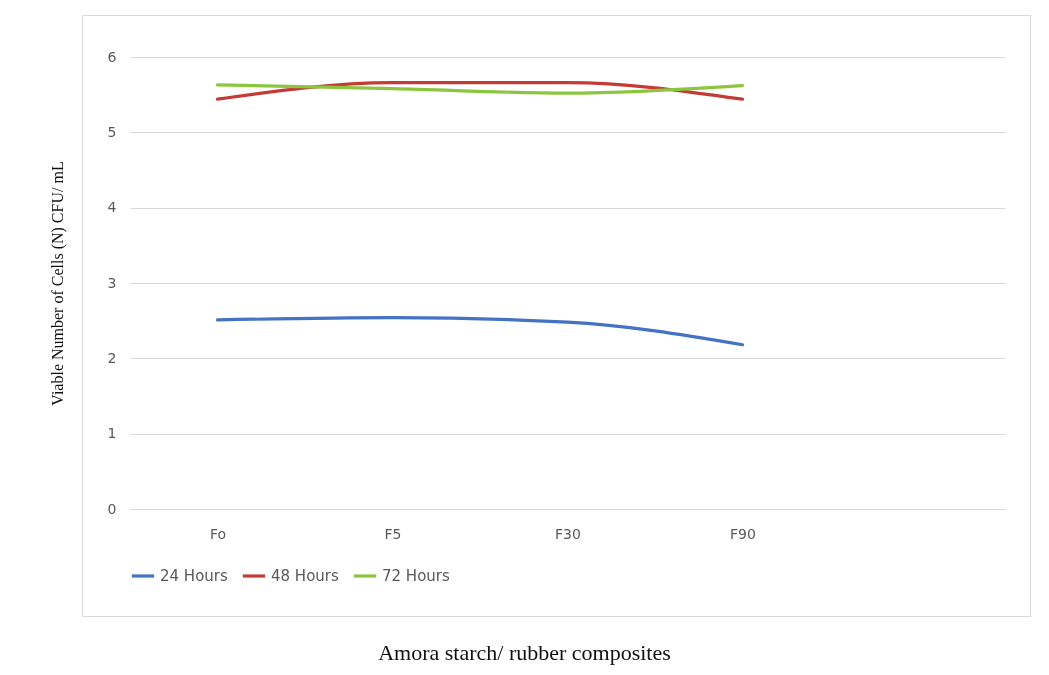 The image size is (1049, 675). I want to click on y-tick-label: 5, so click(112, 131).